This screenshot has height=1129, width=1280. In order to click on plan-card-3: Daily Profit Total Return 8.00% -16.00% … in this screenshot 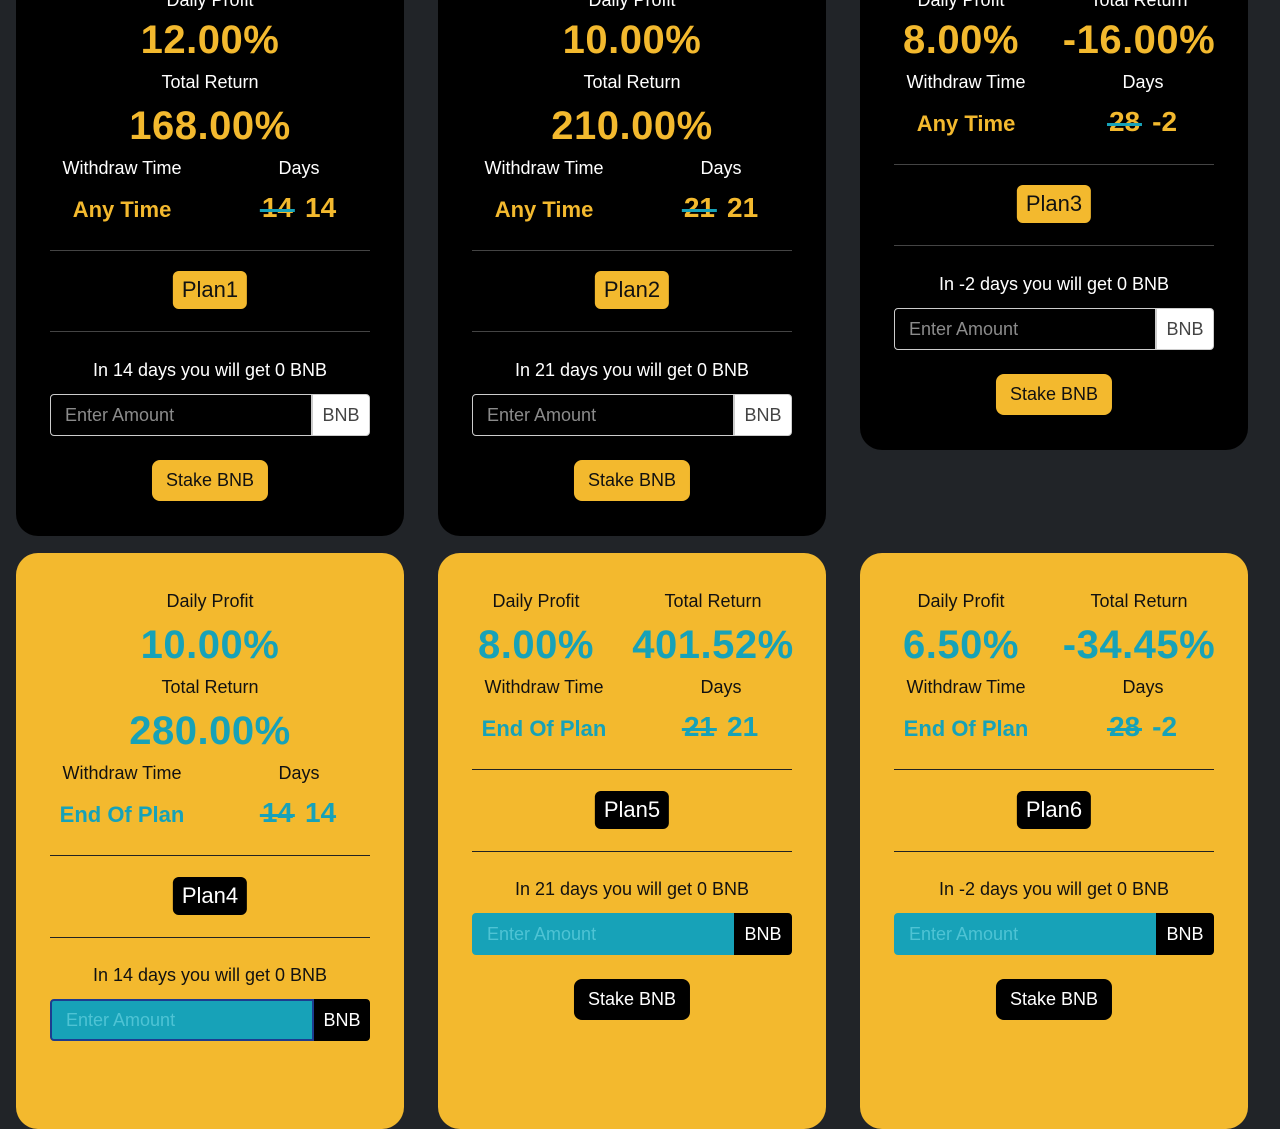, I will do `click(1054, 225)`.